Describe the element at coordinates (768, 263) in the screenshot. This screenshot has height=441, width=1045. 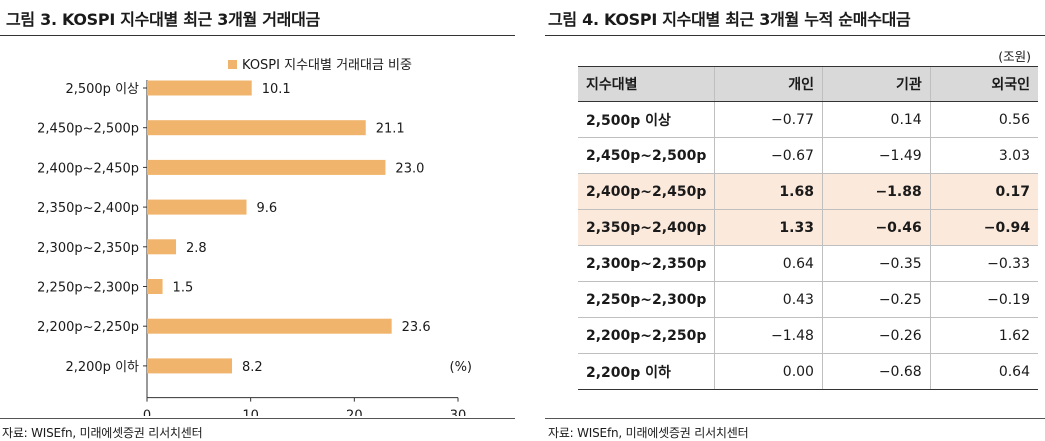
I see `cell-individual: 0.64` at that location.